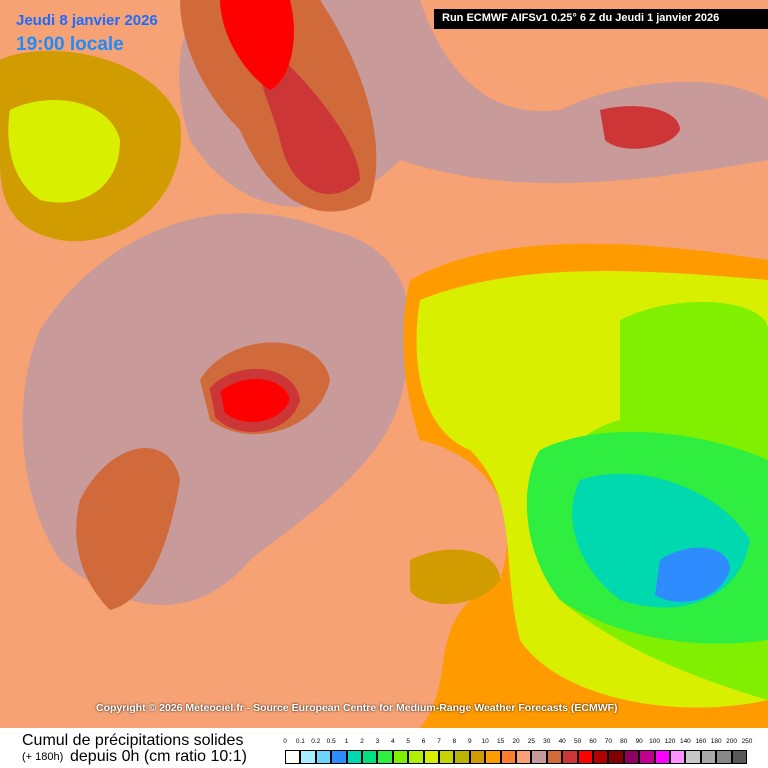  I want to click on legend-label: 90, so click(639, 741).